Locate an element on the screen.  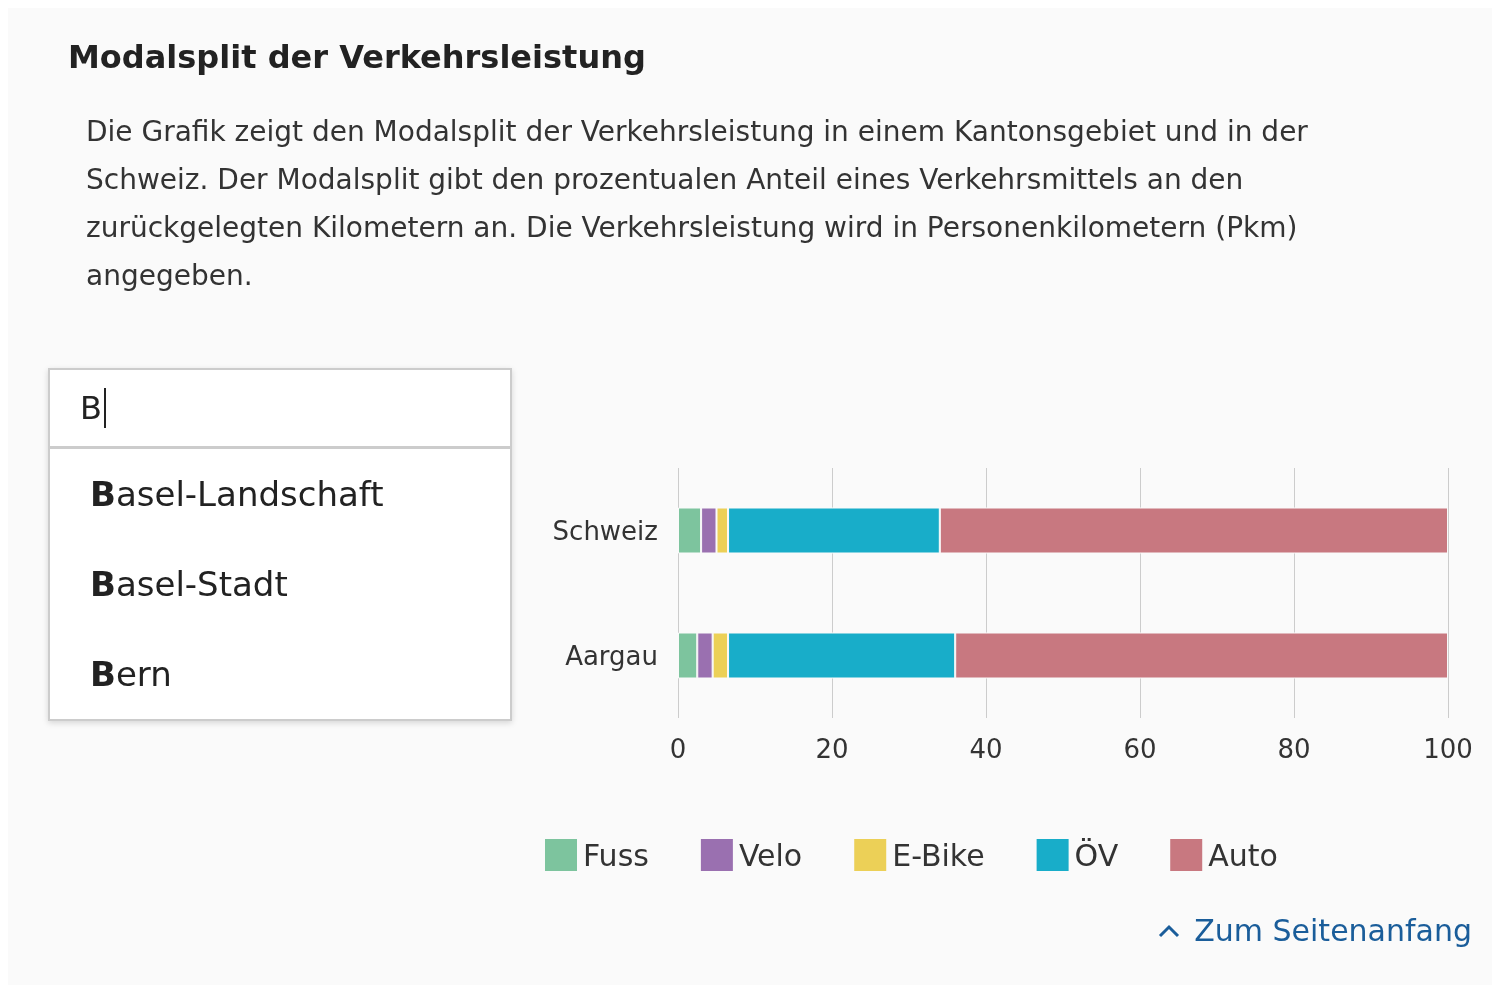
legend-label: ÖV is located at coordinates (1096, 855).